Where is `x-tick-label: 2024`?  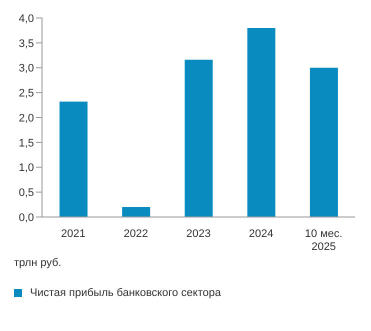
x-tick-label: 2024 is located at coordinates (261, 234).